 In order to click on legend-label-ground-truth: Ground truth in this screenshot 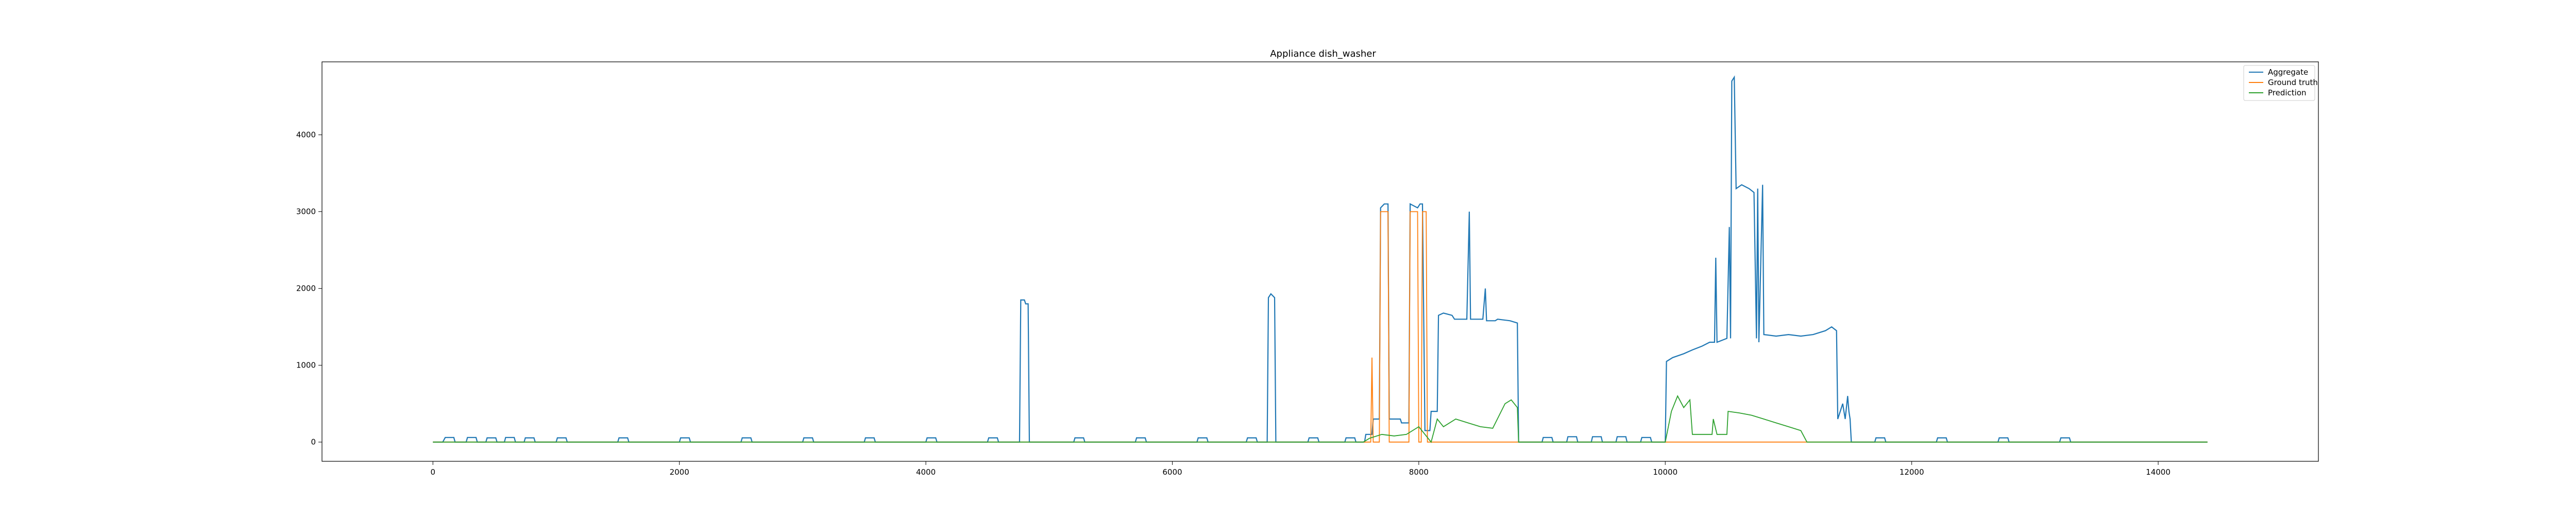, I will do `click(2293, 82)`.